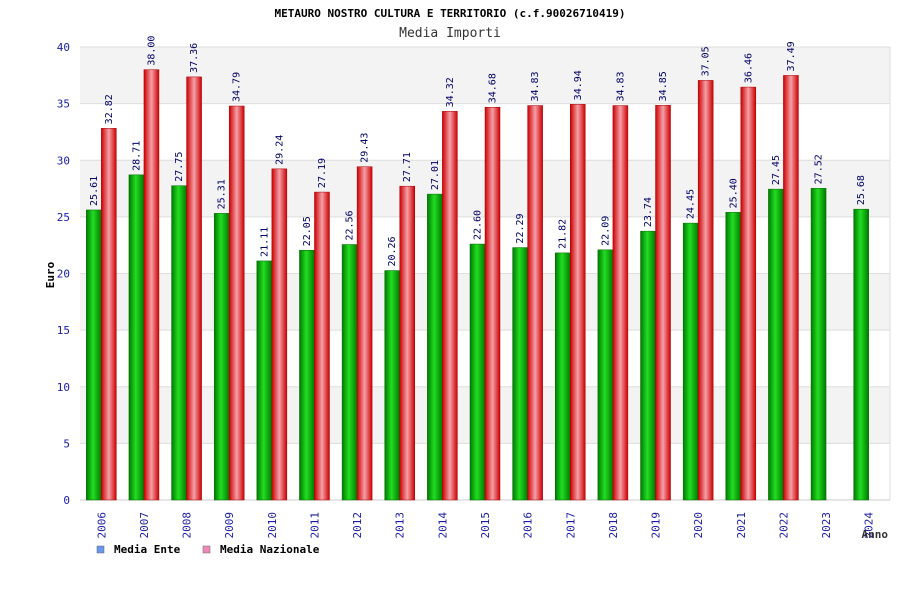 The width and height of the screenshot is (900, 600). What do you see at coordinates (407, 167) in the screenshot?
I see `data-label: 27.71` at bounding box center [407, 167].